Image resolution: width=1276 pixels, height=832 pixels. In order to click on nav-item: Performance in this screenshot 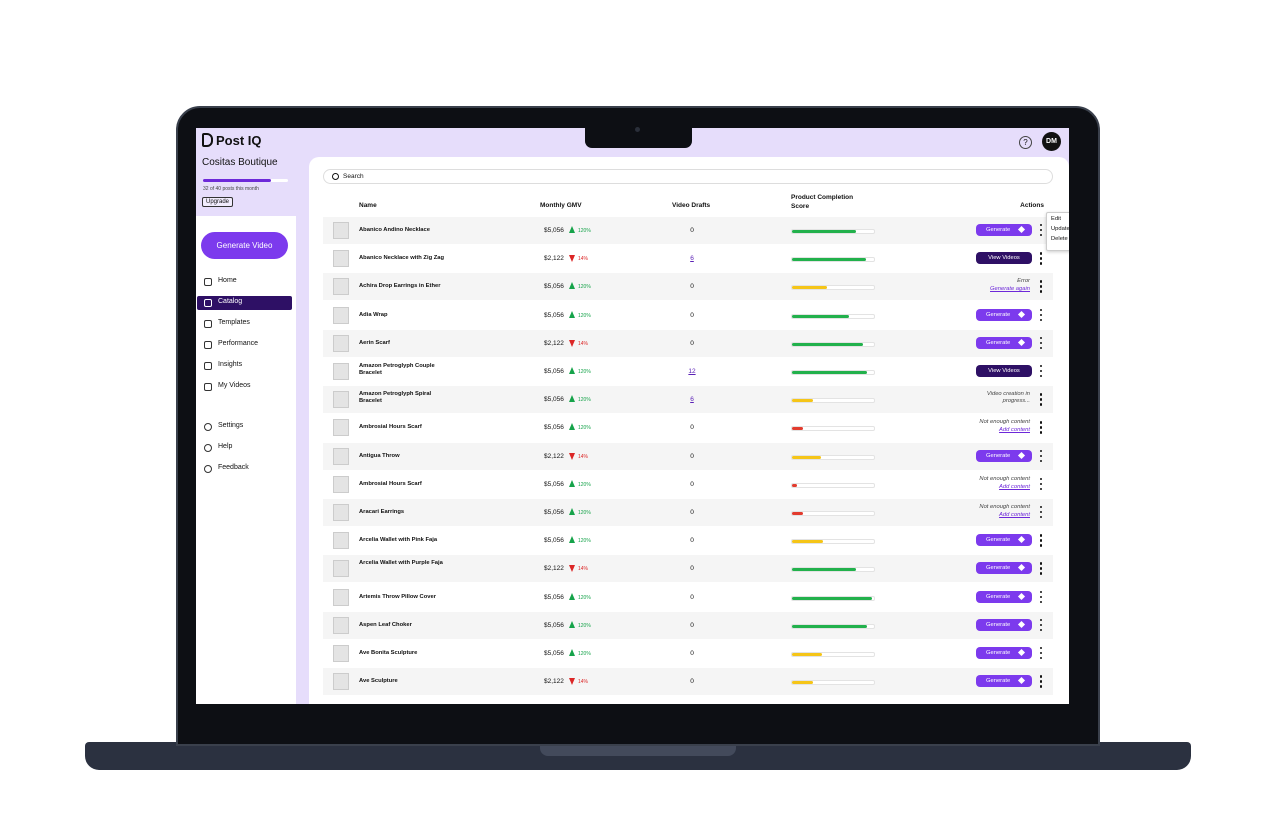, I will do `click(238, 343)`.